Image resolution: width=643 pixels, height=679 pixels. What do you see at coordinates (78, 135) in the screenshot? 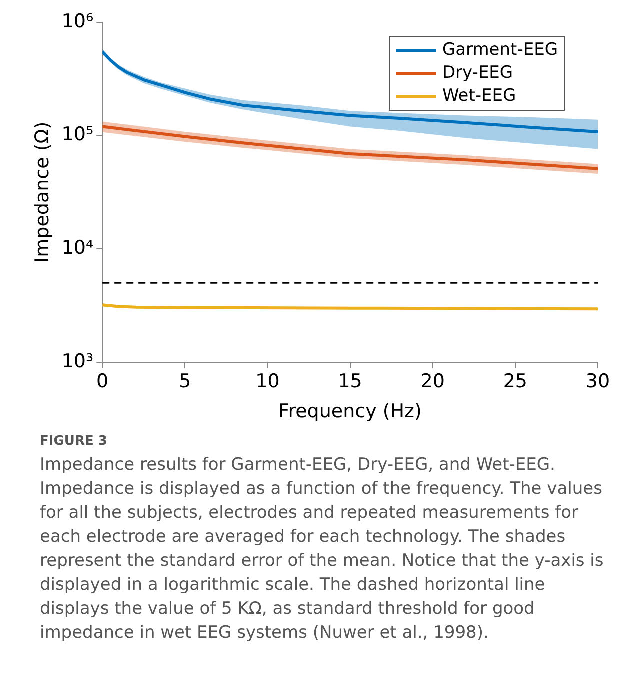
I see `y-tick-label: 10⁵` at bounding box center [78, 135].